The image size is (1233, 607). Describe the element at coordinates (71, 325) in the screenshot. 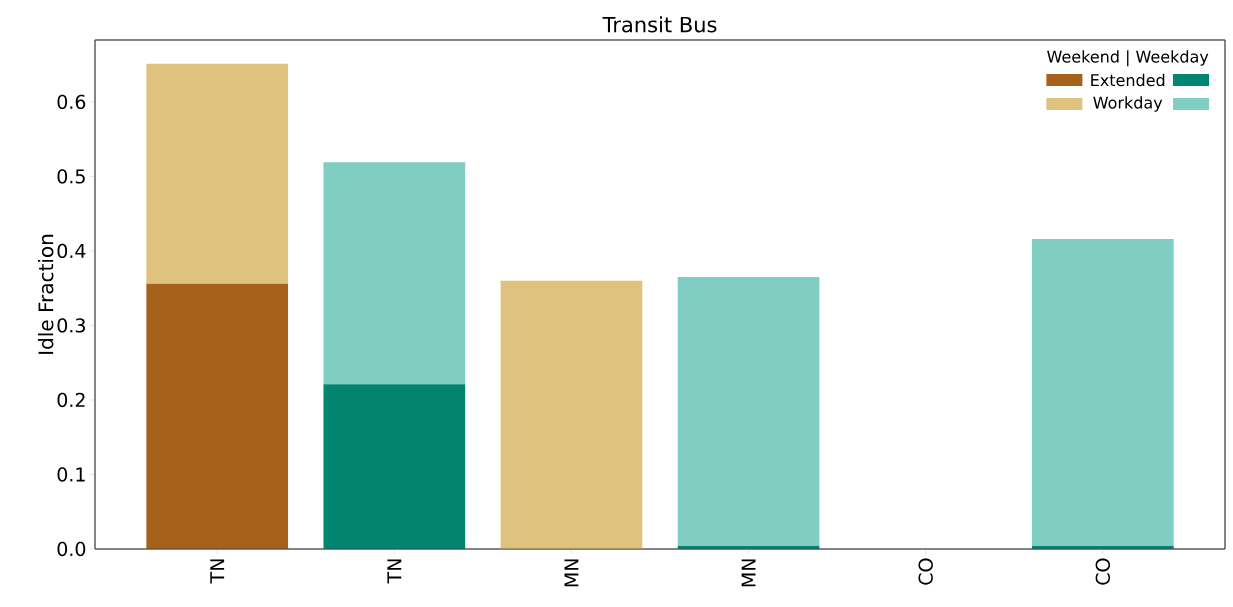

I see `y-tick-label: 0.3` at that location.